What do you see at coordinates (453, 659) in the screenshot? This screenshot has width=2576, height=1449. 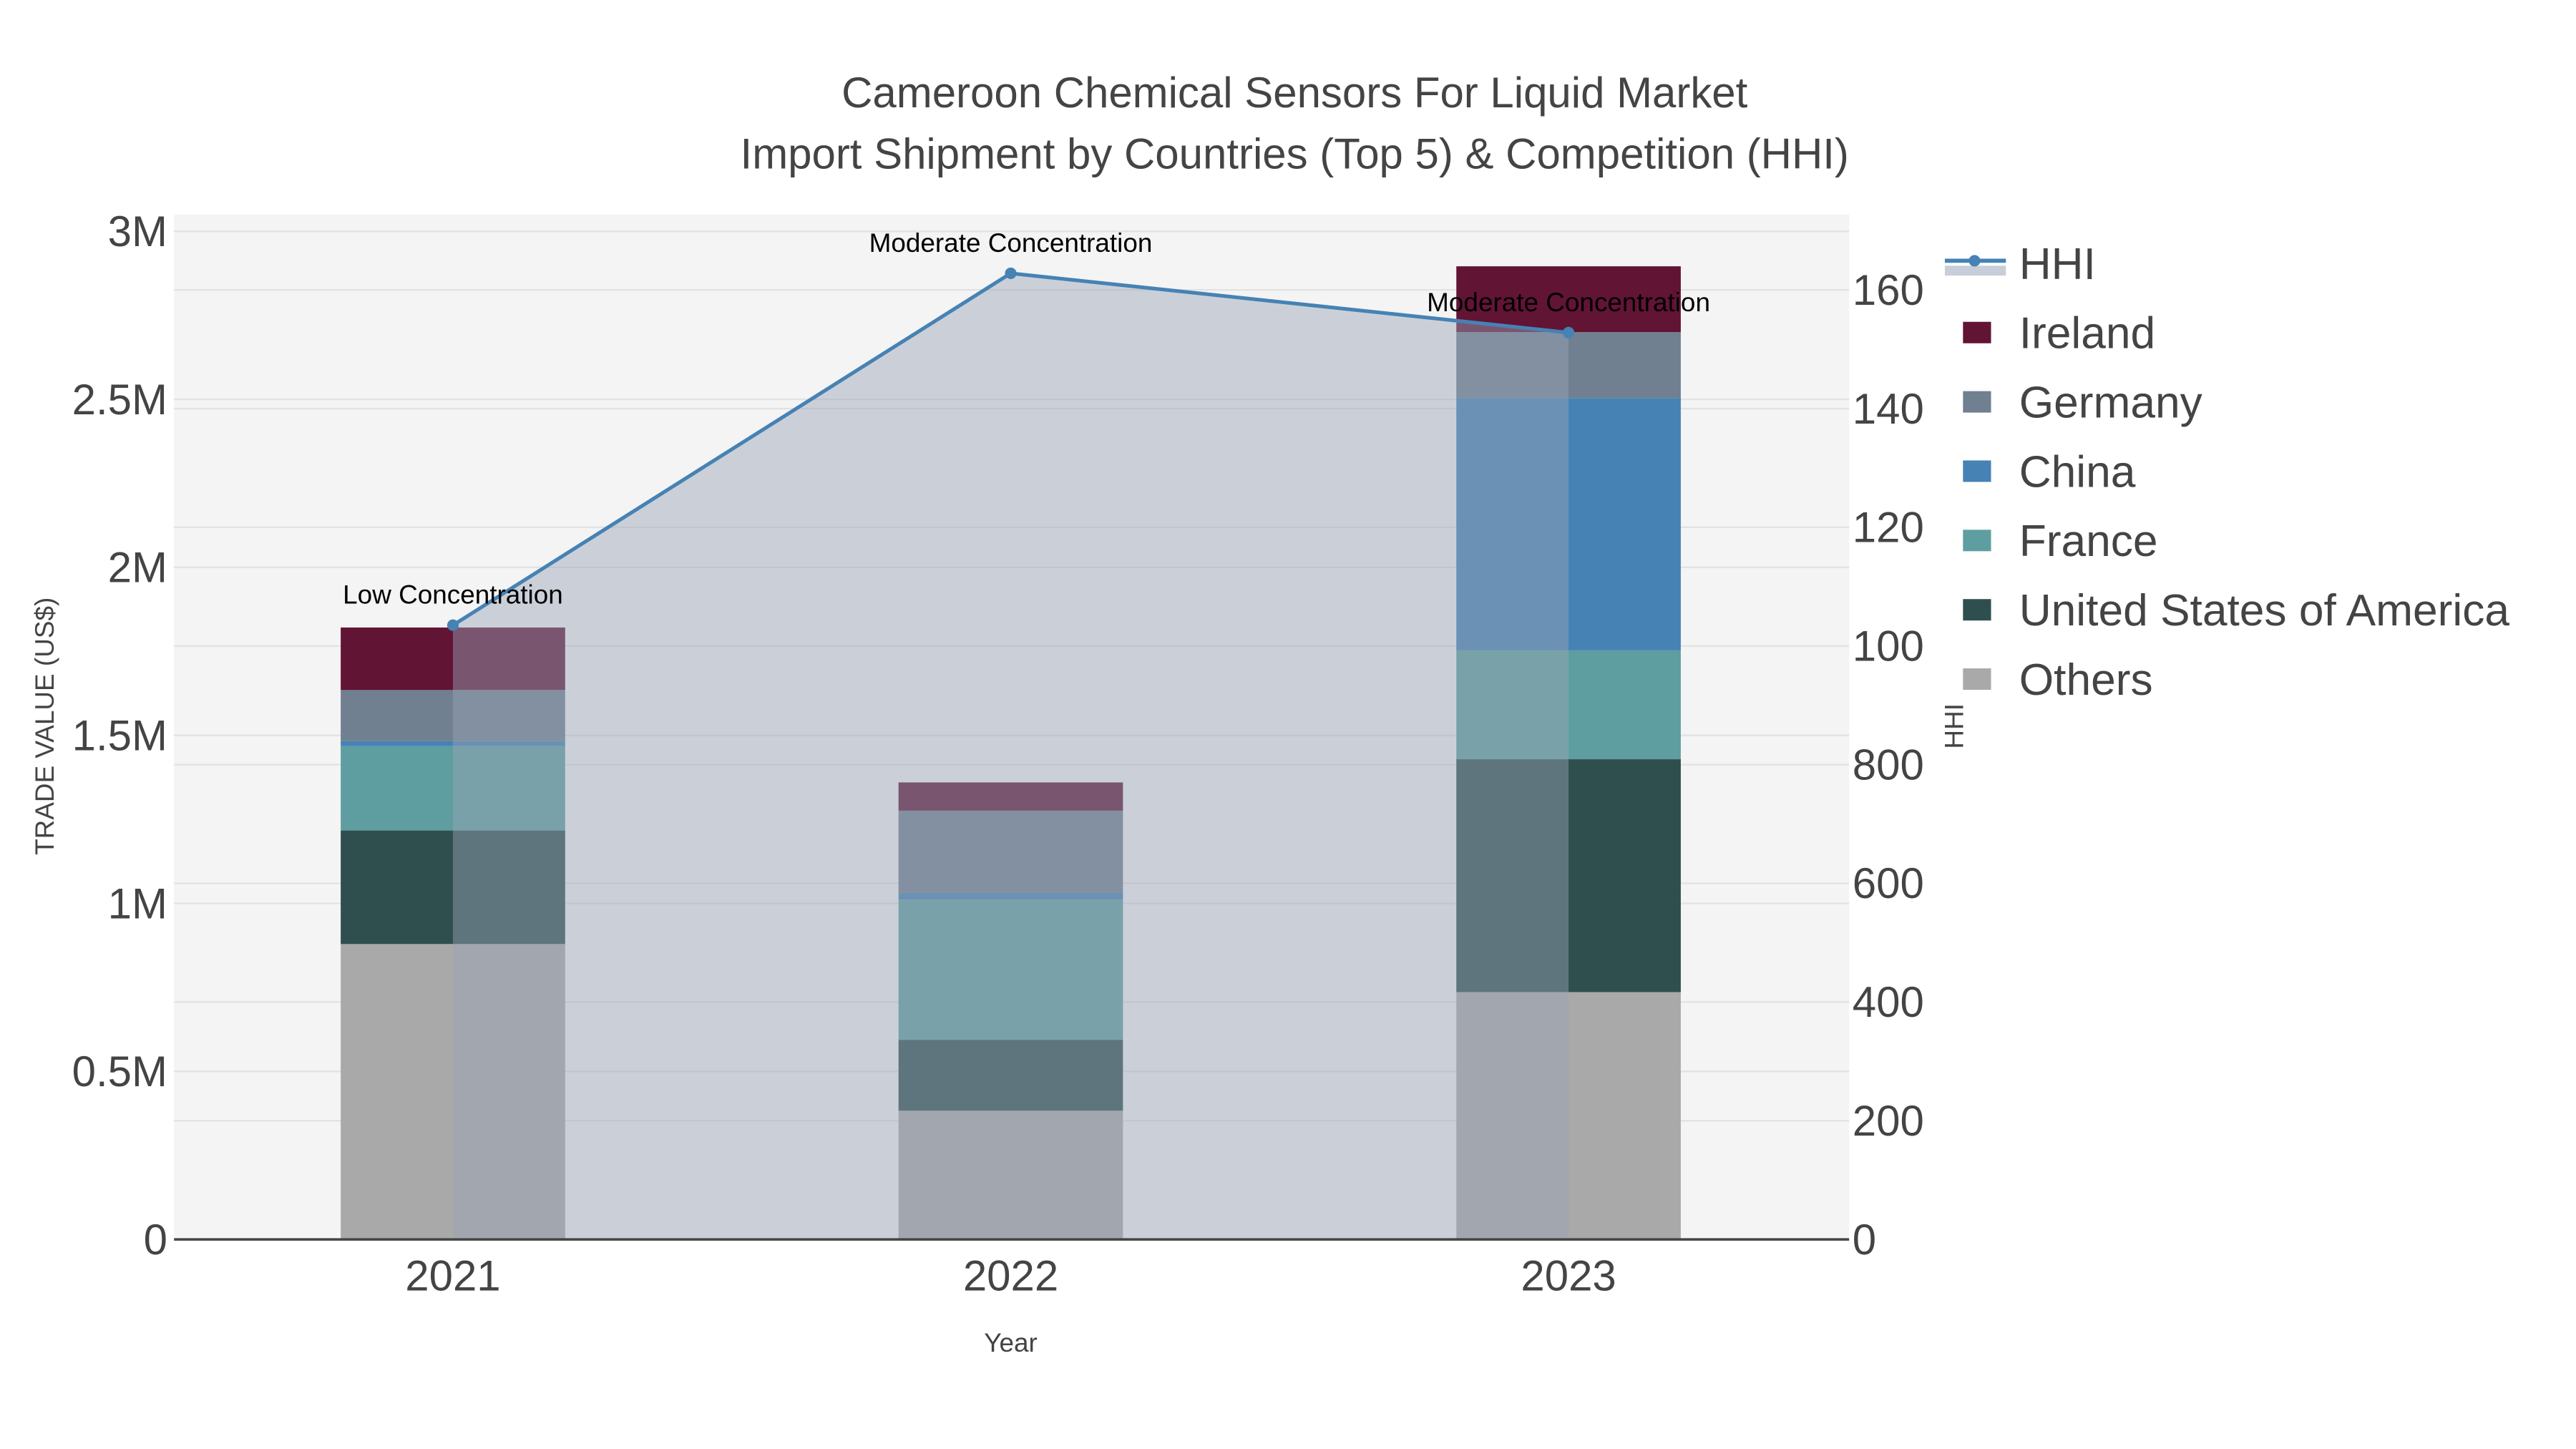 I see `bar-ireland-2021` at bounding box center [453, 659].